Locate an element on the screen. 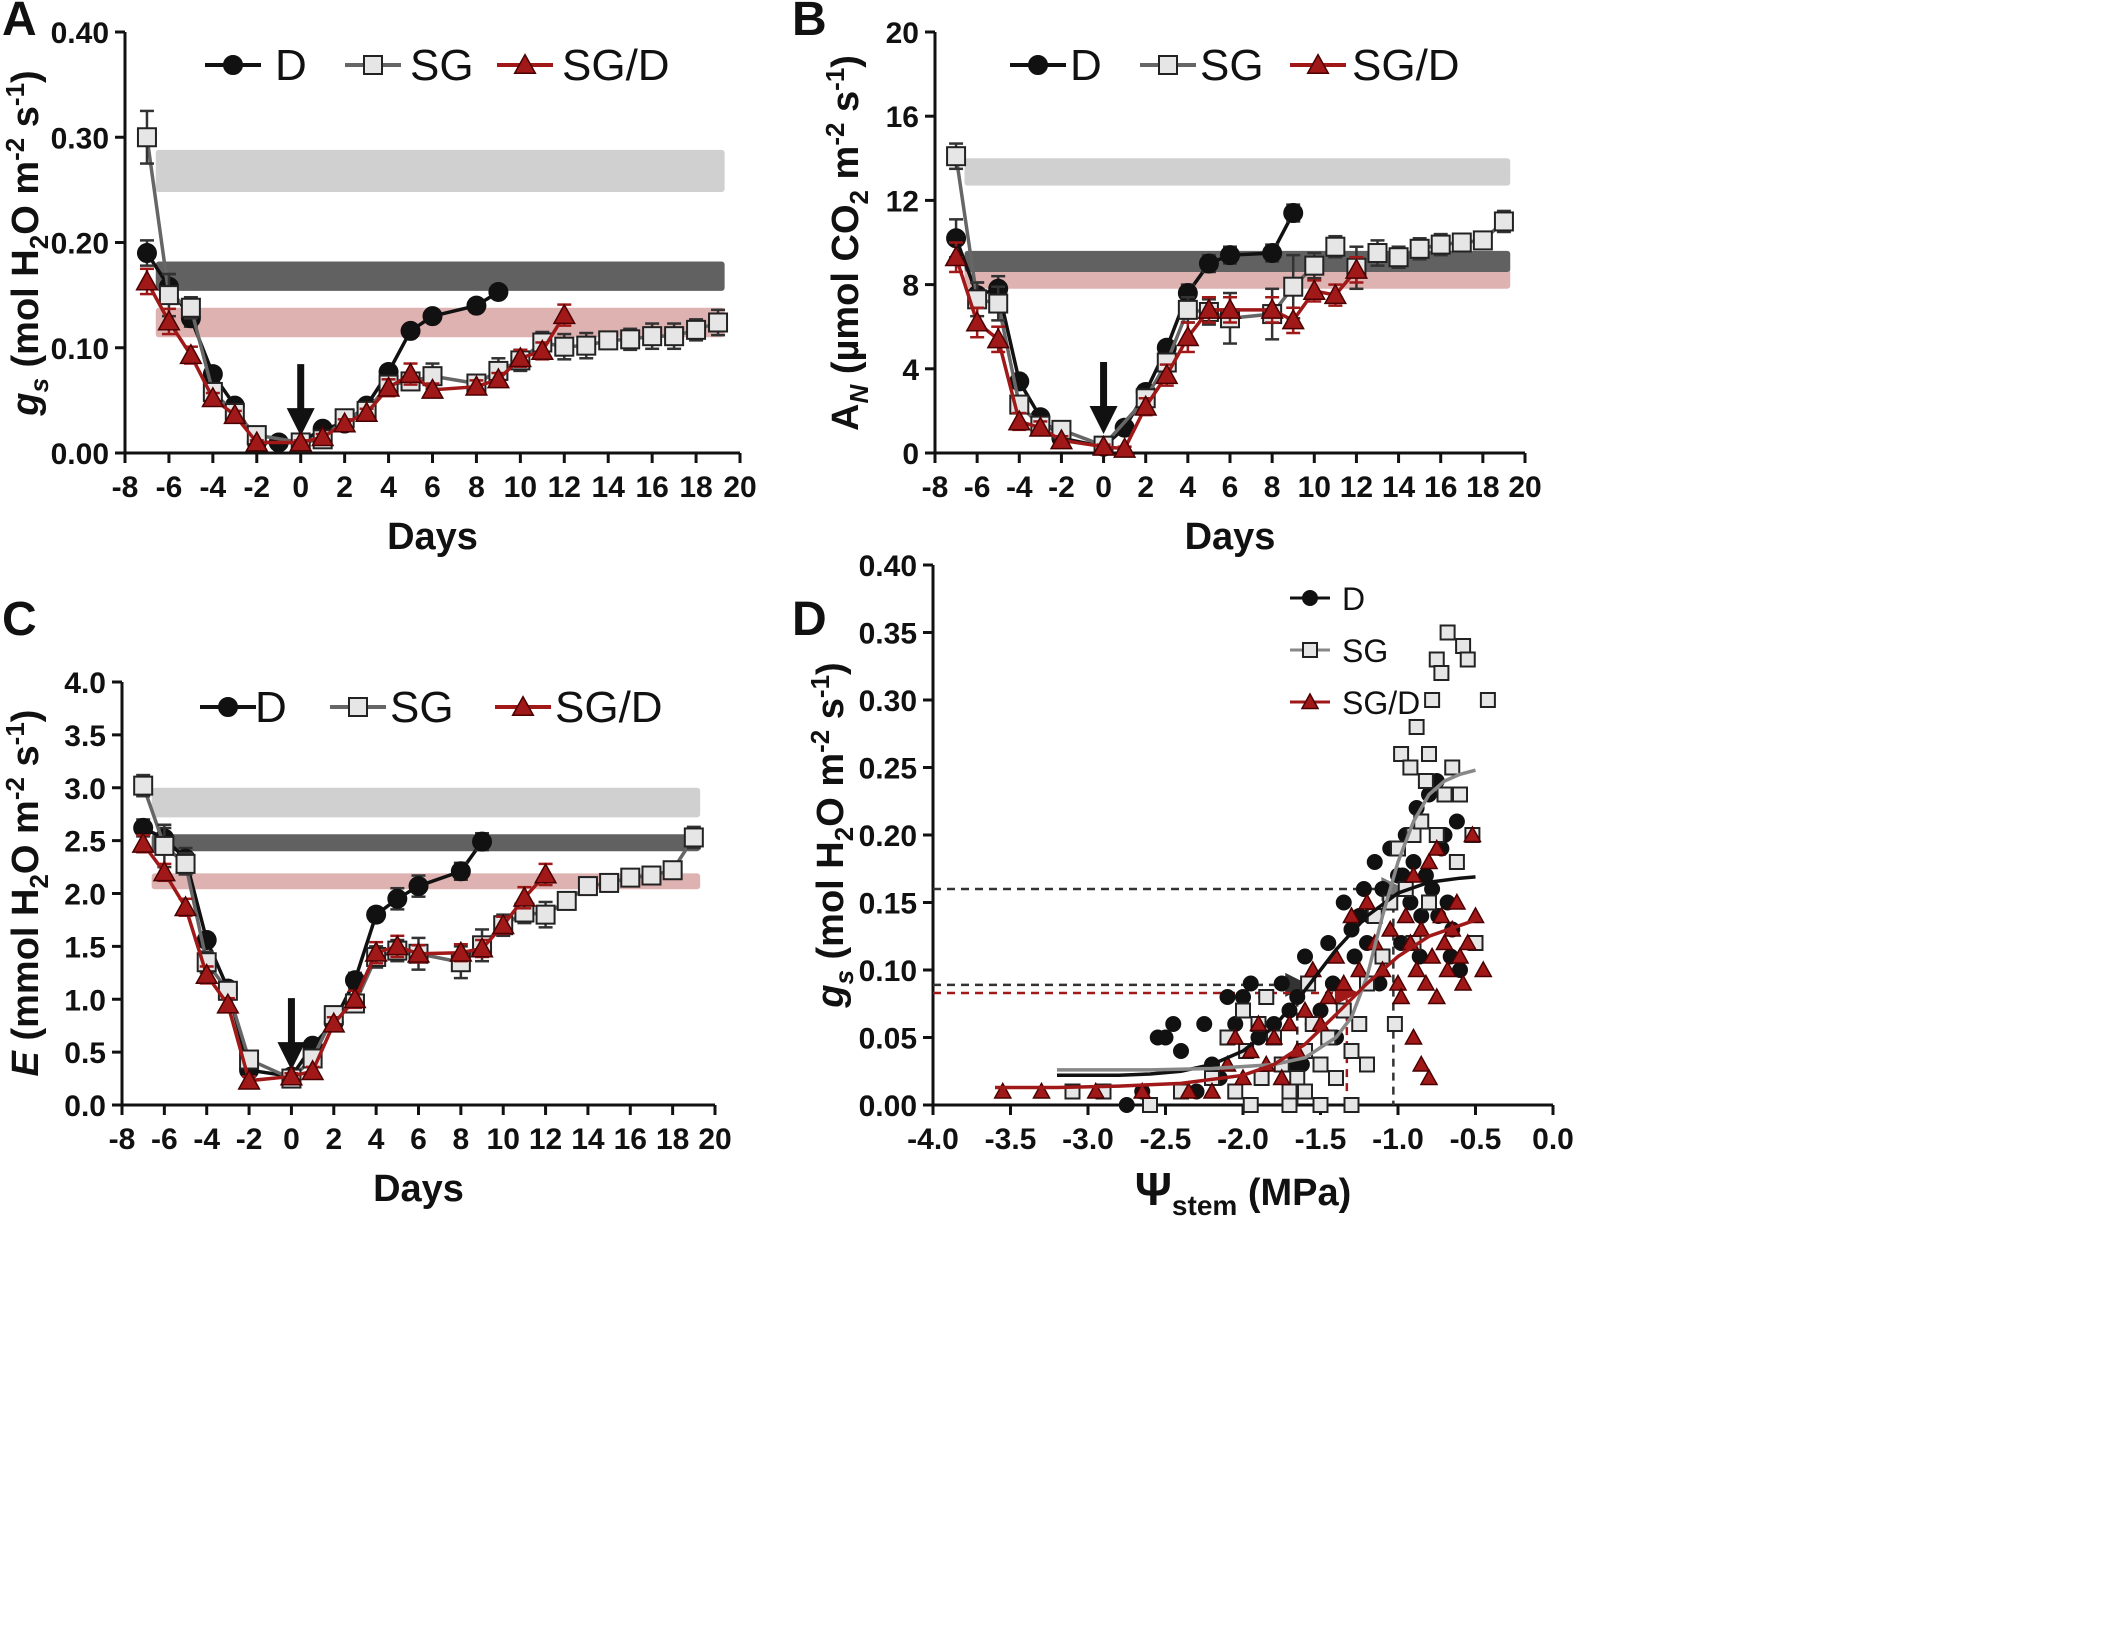 This screenshot has width=2128, height=1633. y-tick-label: 4.0 is located at coordinates (85, 683).